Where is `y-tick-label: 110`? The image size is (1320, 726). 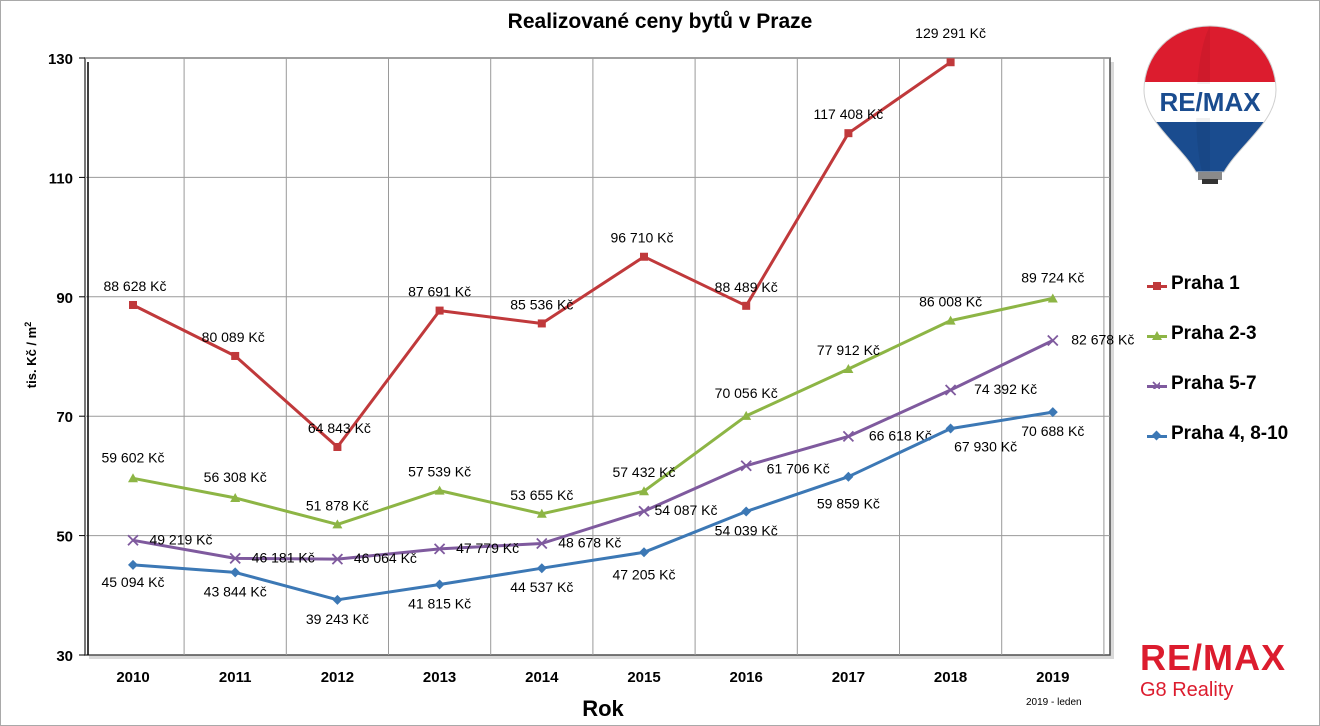
y-tick-label: 110 is located at coordinates (61, 178).